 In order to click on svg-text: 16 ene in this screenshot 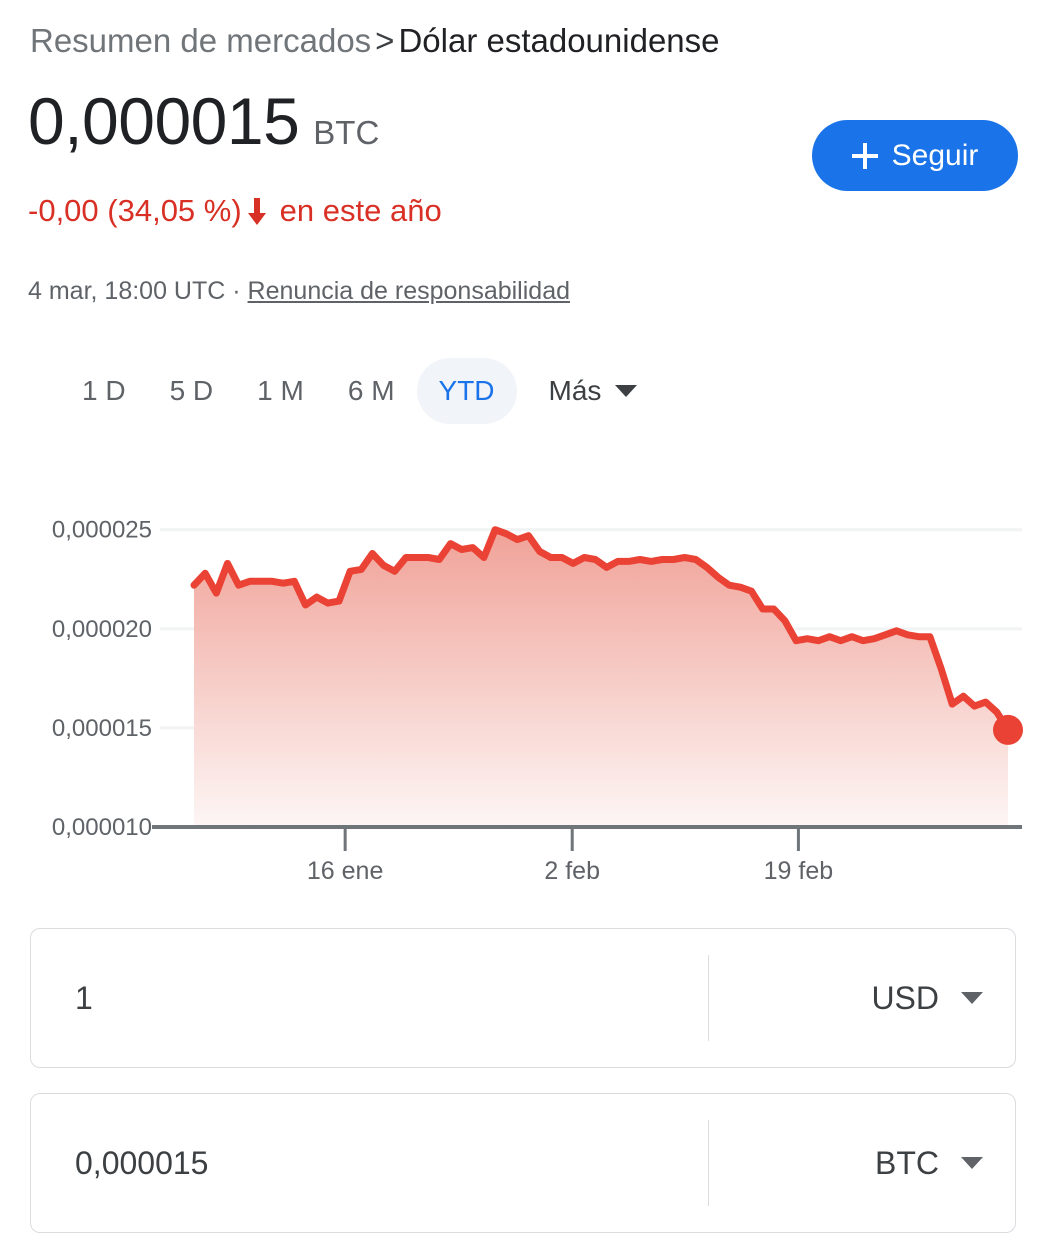, I will do `click(345, 871)`.